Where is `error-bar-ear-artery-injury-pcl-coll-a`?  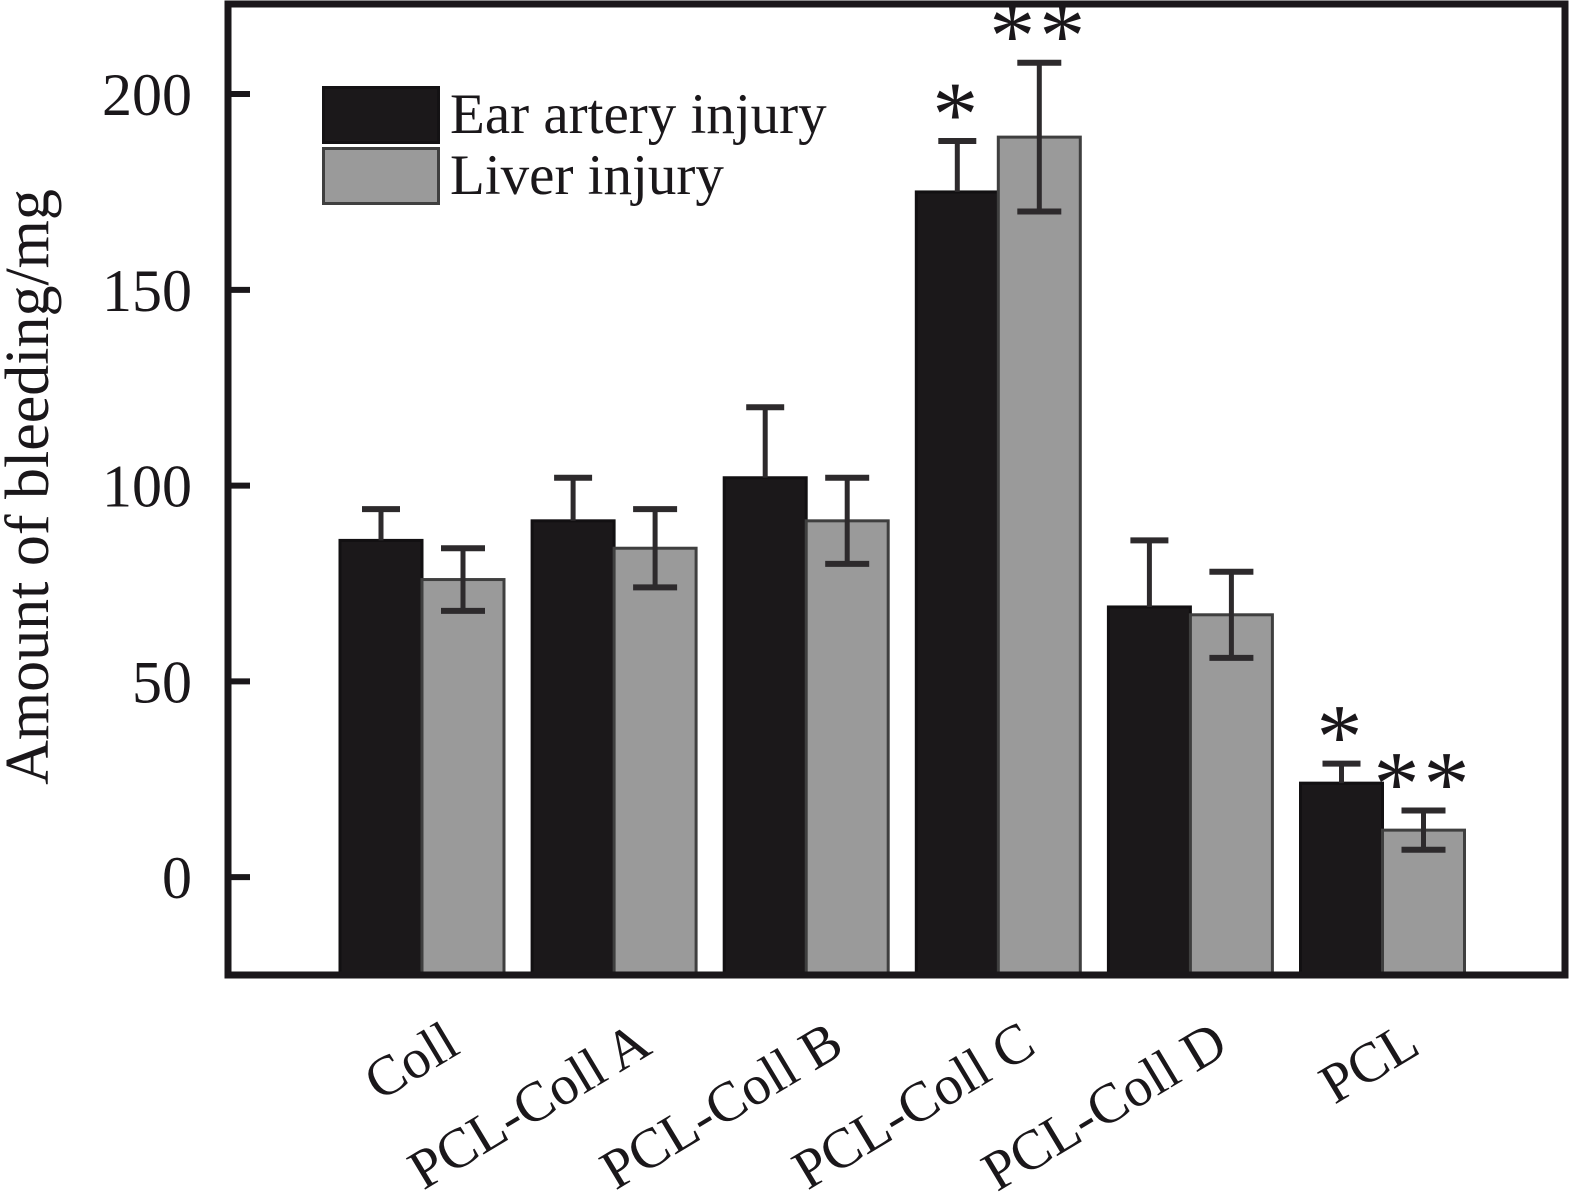
error-bar-ear-artery-injury-pcl-coll-a is located at coordinates (573, 497).